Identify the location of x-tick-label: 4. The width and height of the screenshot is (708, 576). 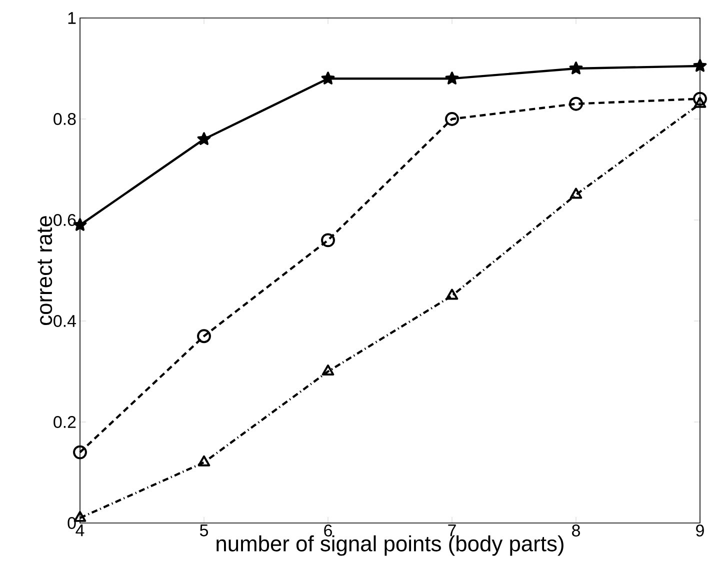
(80, 530).